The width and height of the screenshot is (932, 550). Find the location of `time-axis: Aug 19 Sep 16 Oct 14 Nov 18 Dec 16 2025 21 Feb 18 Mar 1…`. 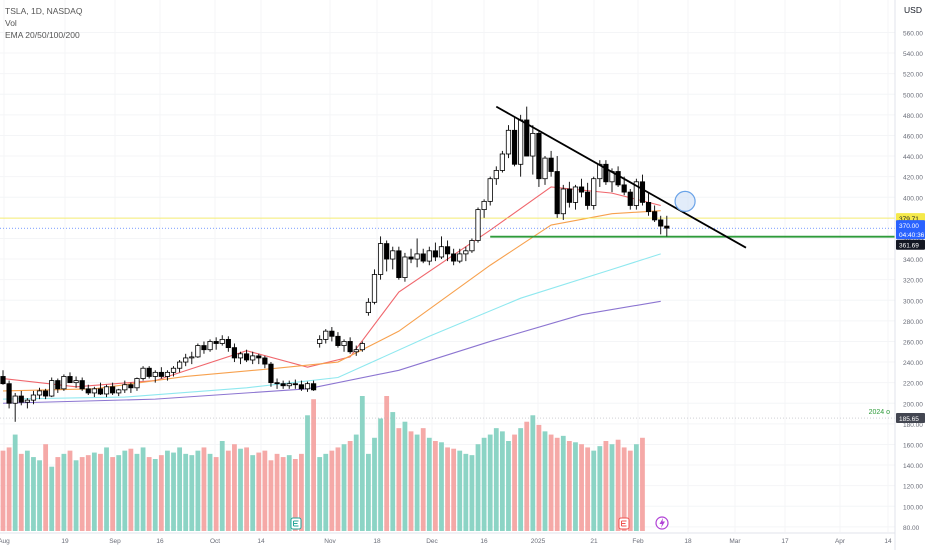

time-axis: Aug 19 Sep 16 Oct 14 Nov 18 Dec 16 2025 21 Feb 18 Mar 1… is located at coordinates (447, 538).